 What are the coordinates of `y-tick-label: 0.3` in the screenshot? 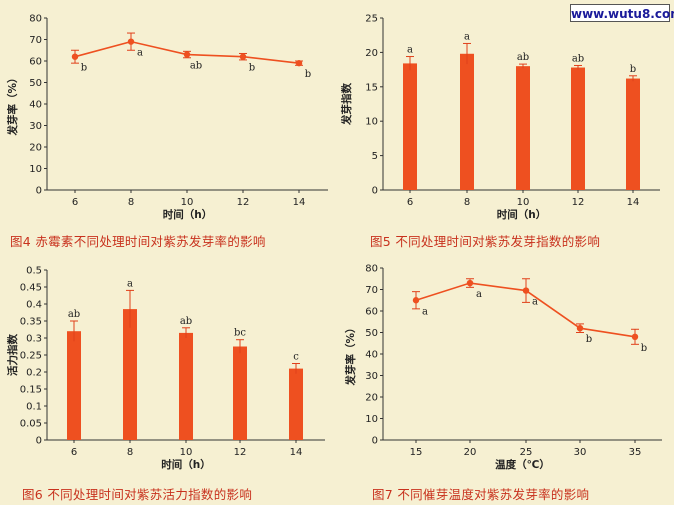 It's located at (34, 339).